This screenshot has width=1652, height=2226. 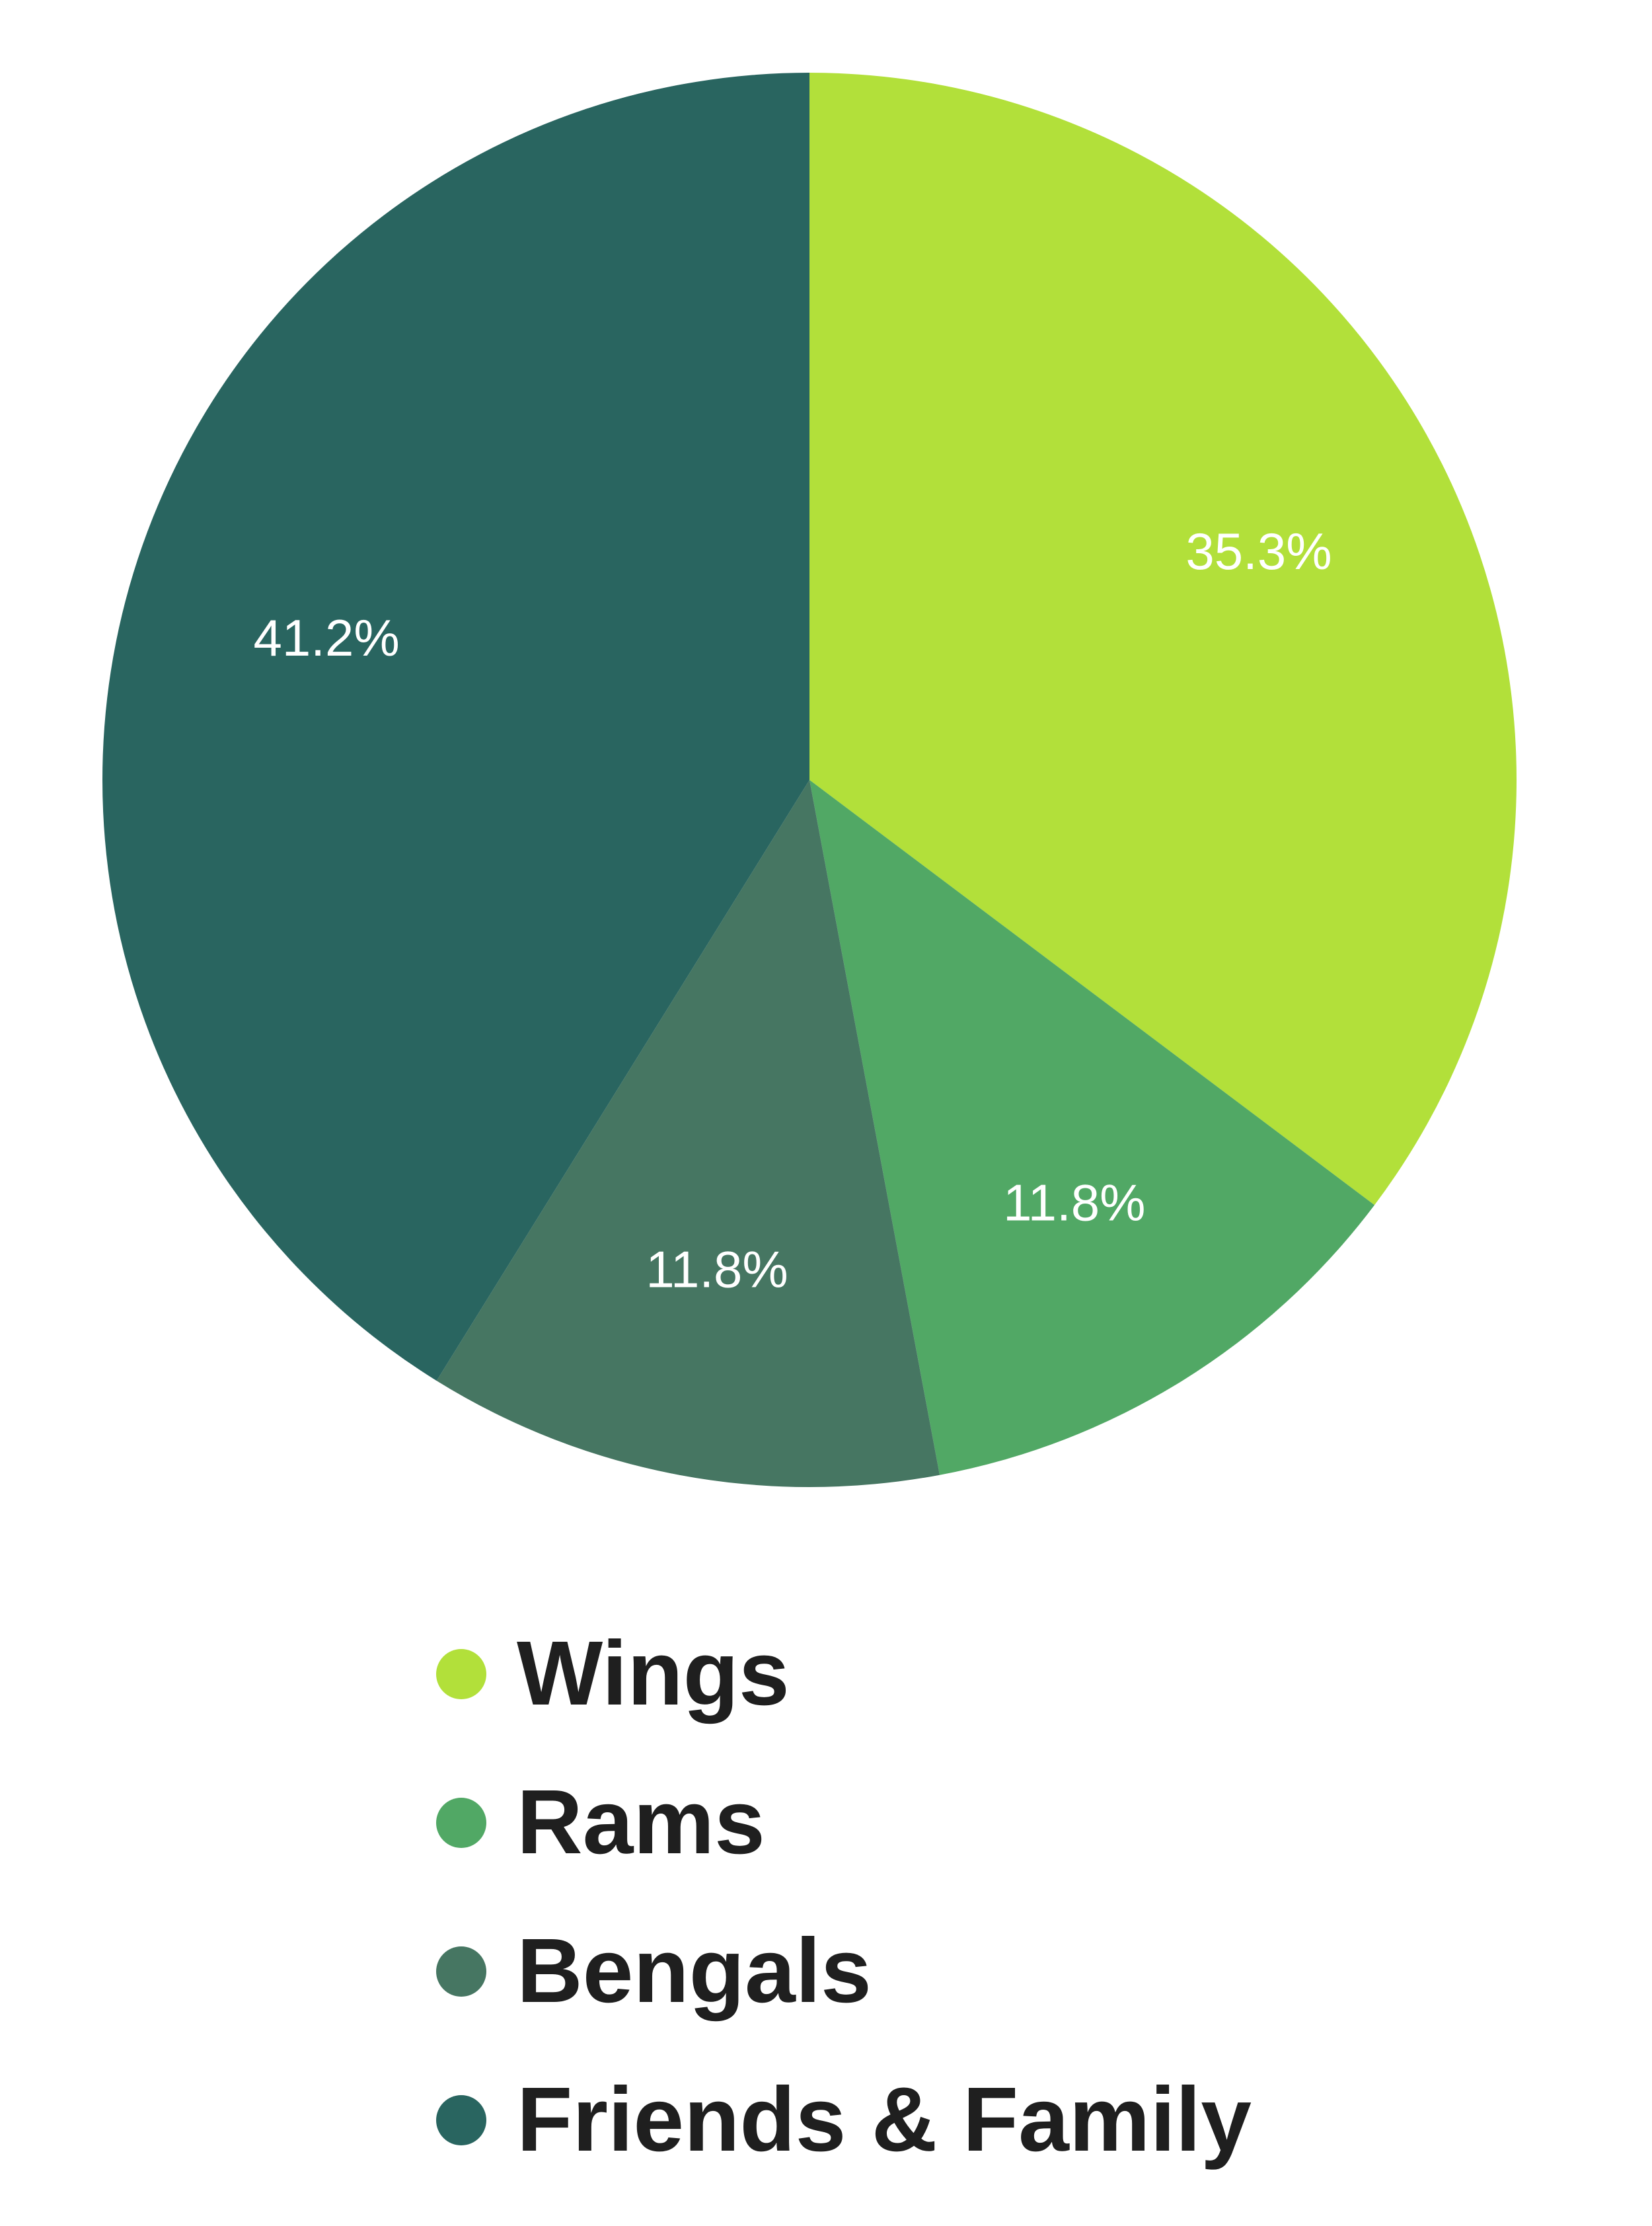 I want to click on pie-slice-rams, so click(x=1092, y=1127).